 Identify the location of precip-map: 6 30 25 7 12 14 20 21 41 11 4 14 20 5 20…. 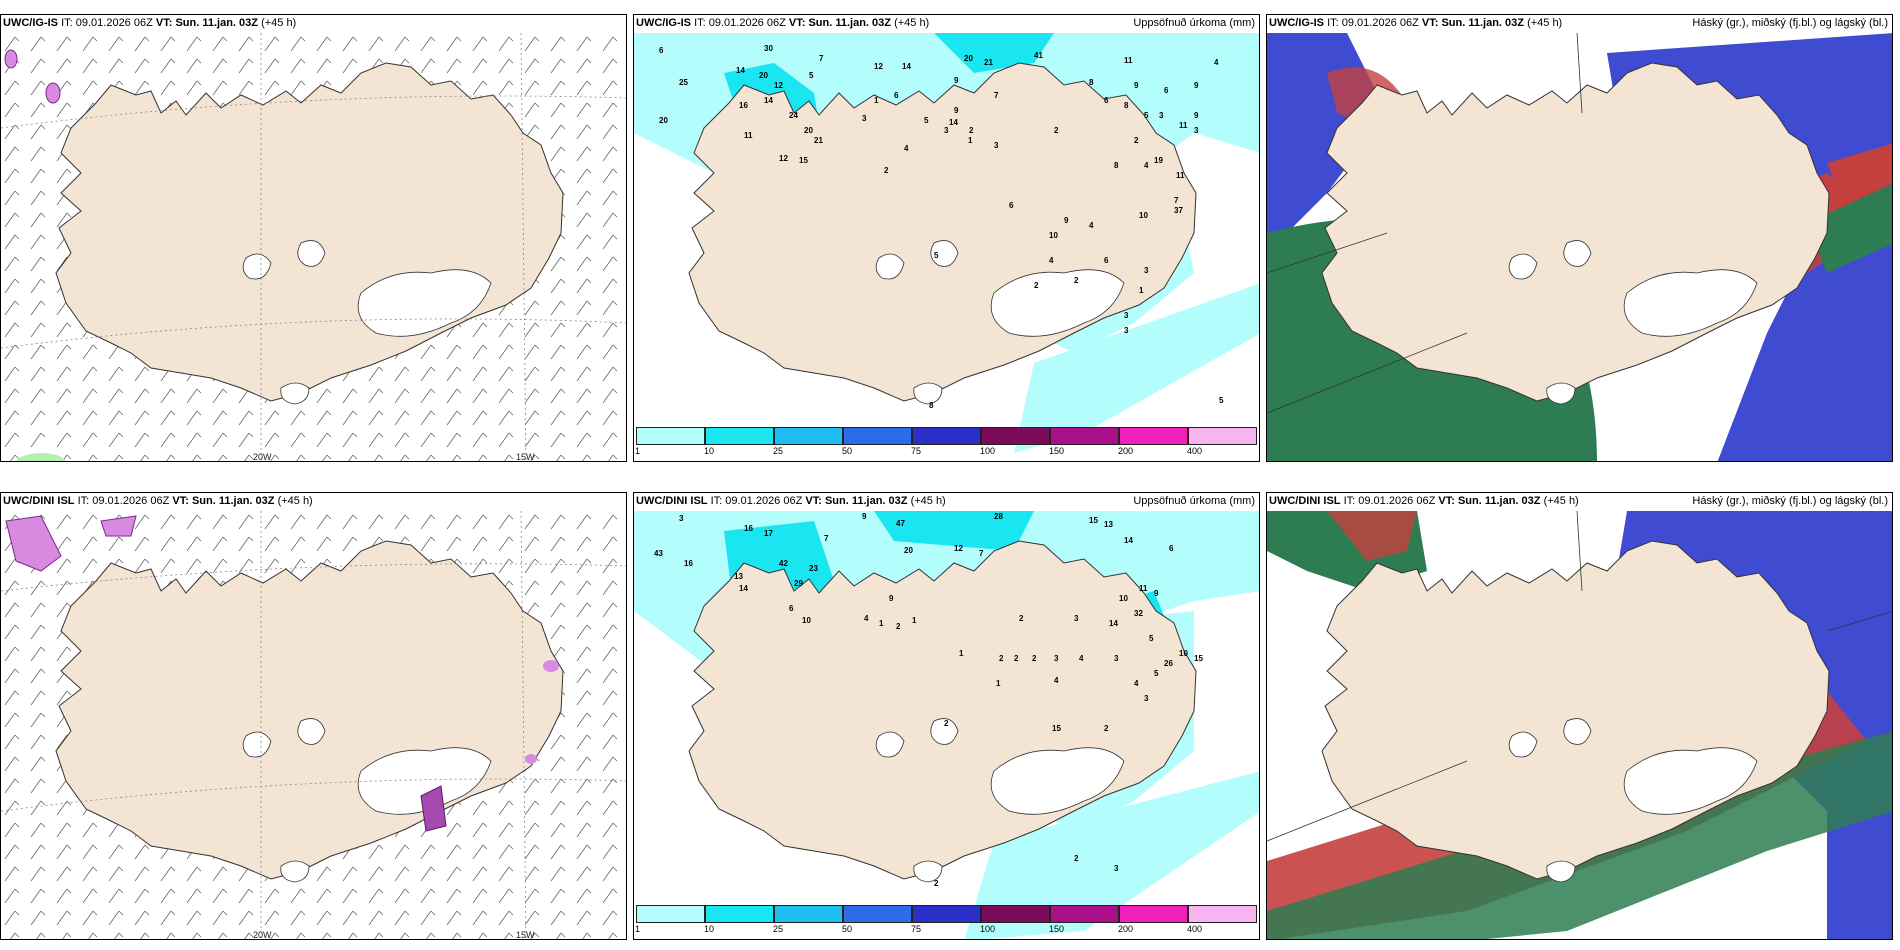
(946, 243).